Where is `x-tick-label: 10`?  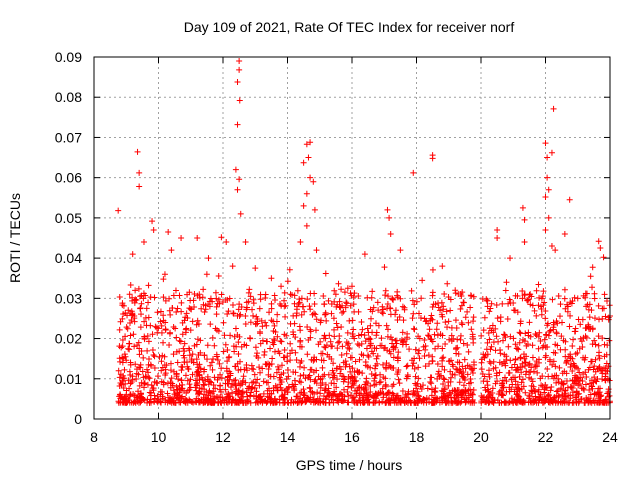
x-tick-label: 10 is located at coordinates (159, 437).